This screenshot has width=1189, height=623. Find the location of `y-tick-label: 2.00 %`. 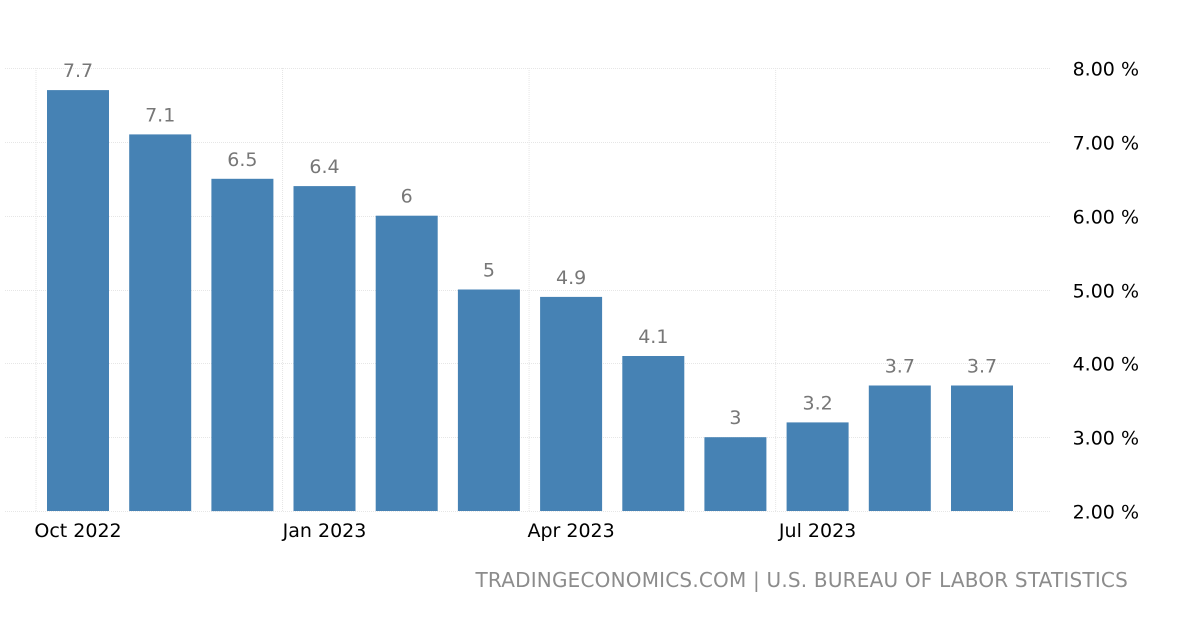

y-tick-label: 2.00 % is located at coordinates (1106, 513).